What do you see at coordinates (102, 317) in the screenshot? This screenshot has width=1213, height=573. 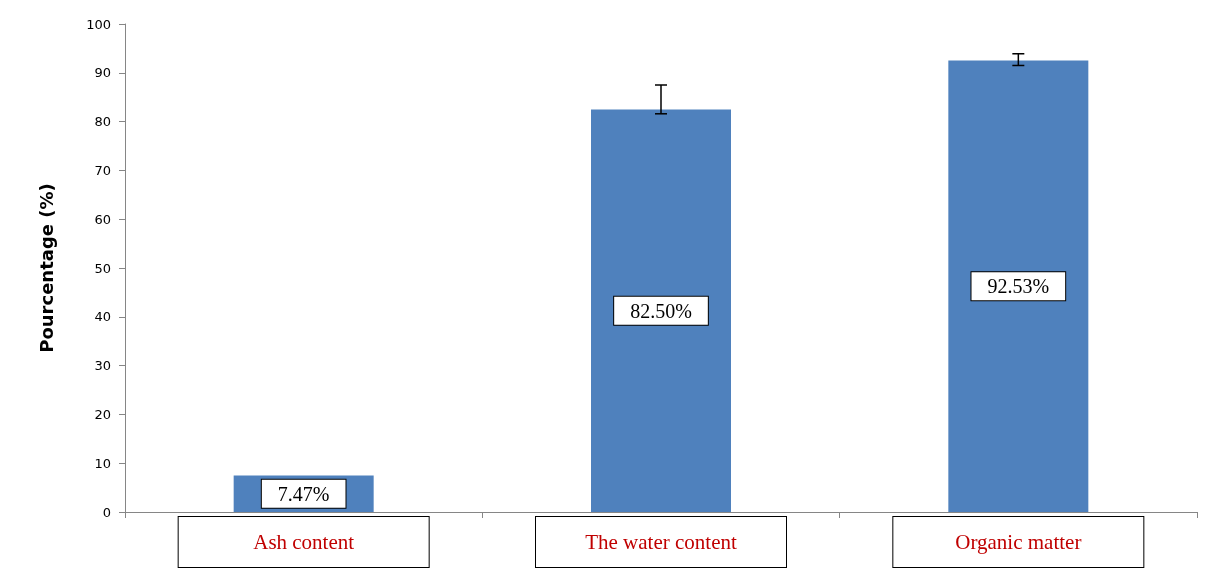 I see `y-tick-label: 40` at bounding box center [102, 317].